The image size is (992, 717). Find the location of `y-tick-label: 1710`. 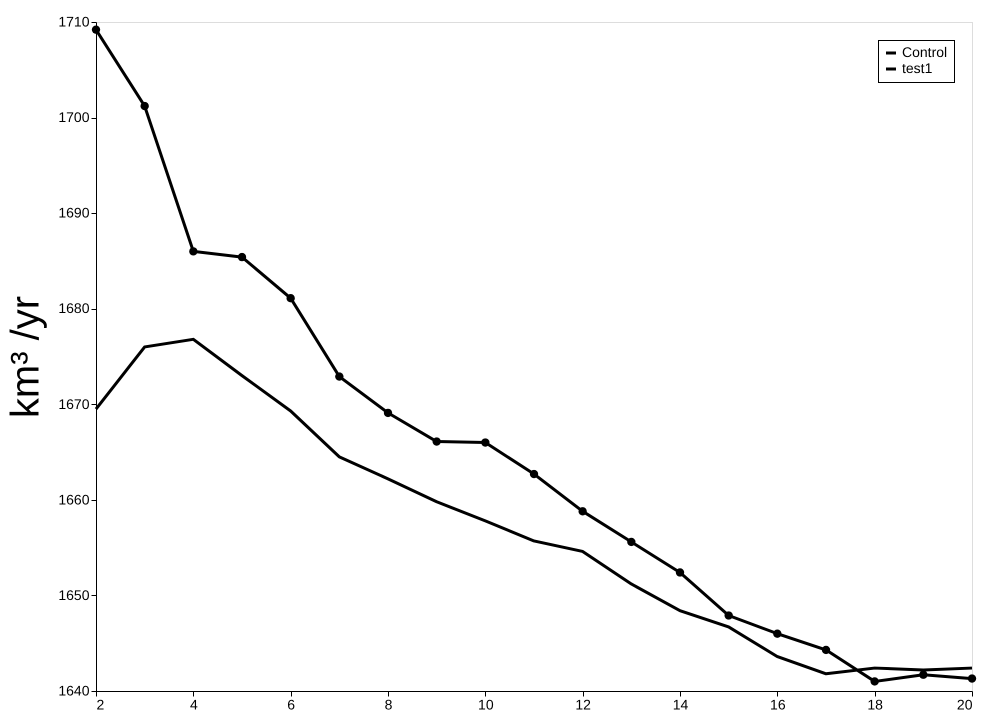

y-tick-label: 1710 is located at coordinates (74, 22).